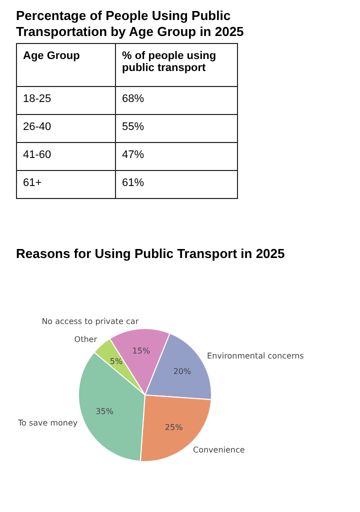 Image resolution: width=360 pixels, height=512 pixels. Describe the element at coordinates (130, 24) in the screenshot. I see `text: Percentage of People Using Public Transportation by Age Group in 2025` at that location.